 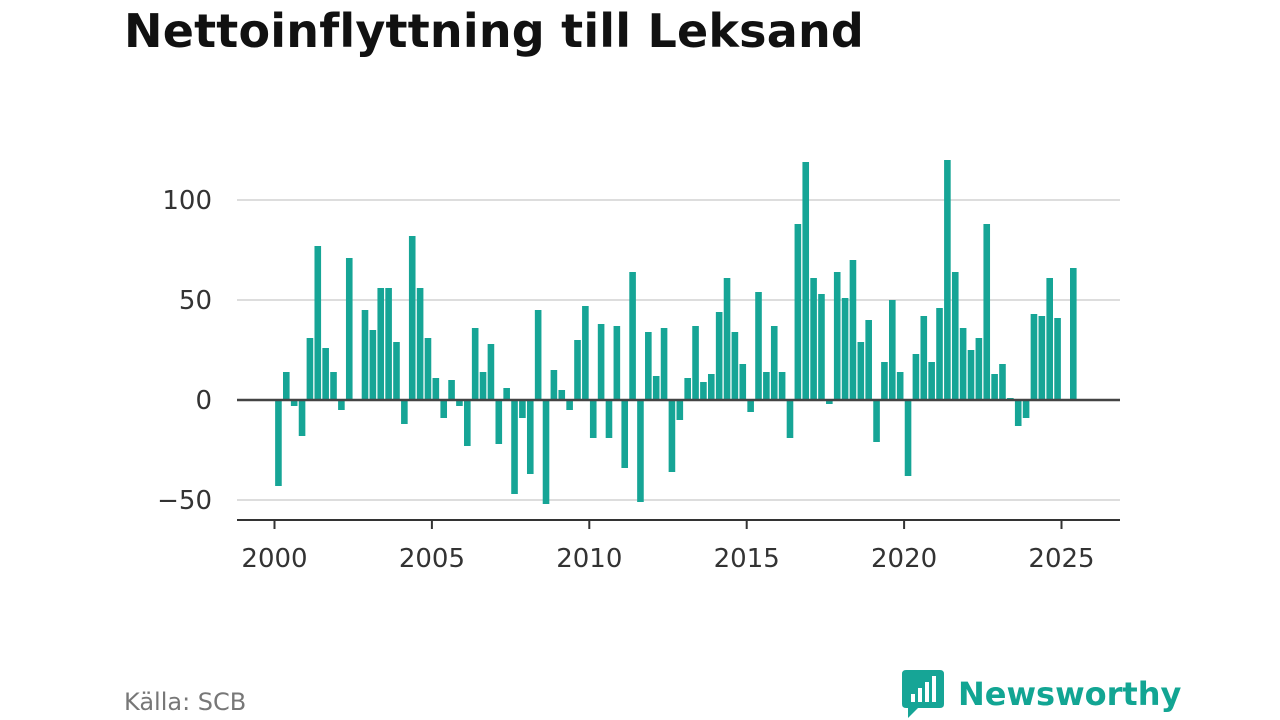 What do you see at coordinates (1041, 694) in the screenshot?
I see `brand: Newsworthy` at bounding box center [1041, 694].